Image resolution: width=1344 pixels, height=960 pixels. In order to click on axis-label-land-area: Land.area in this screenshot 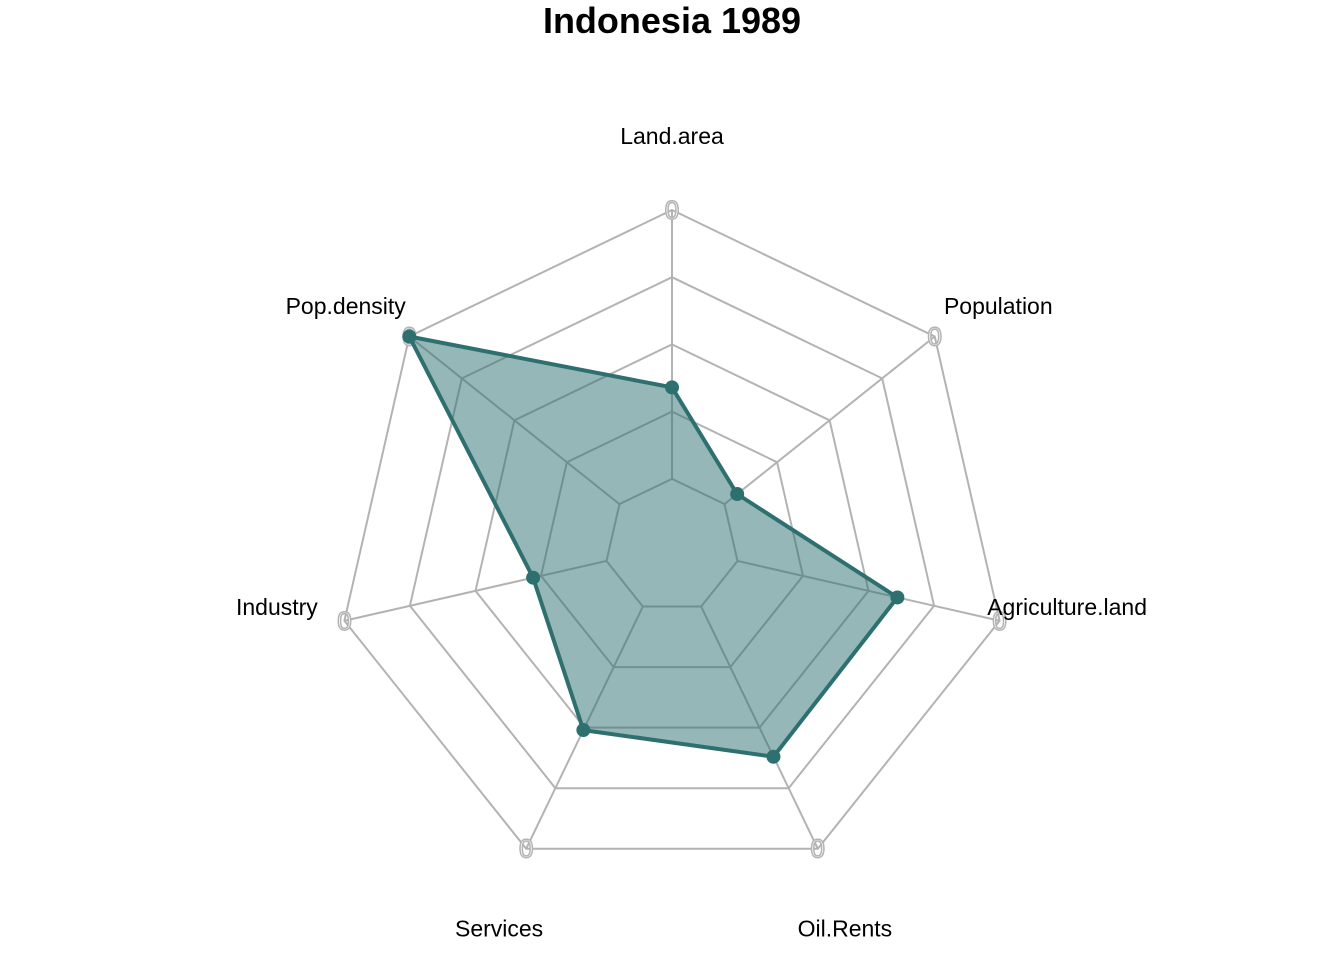, I will do `click(672, 136)`.